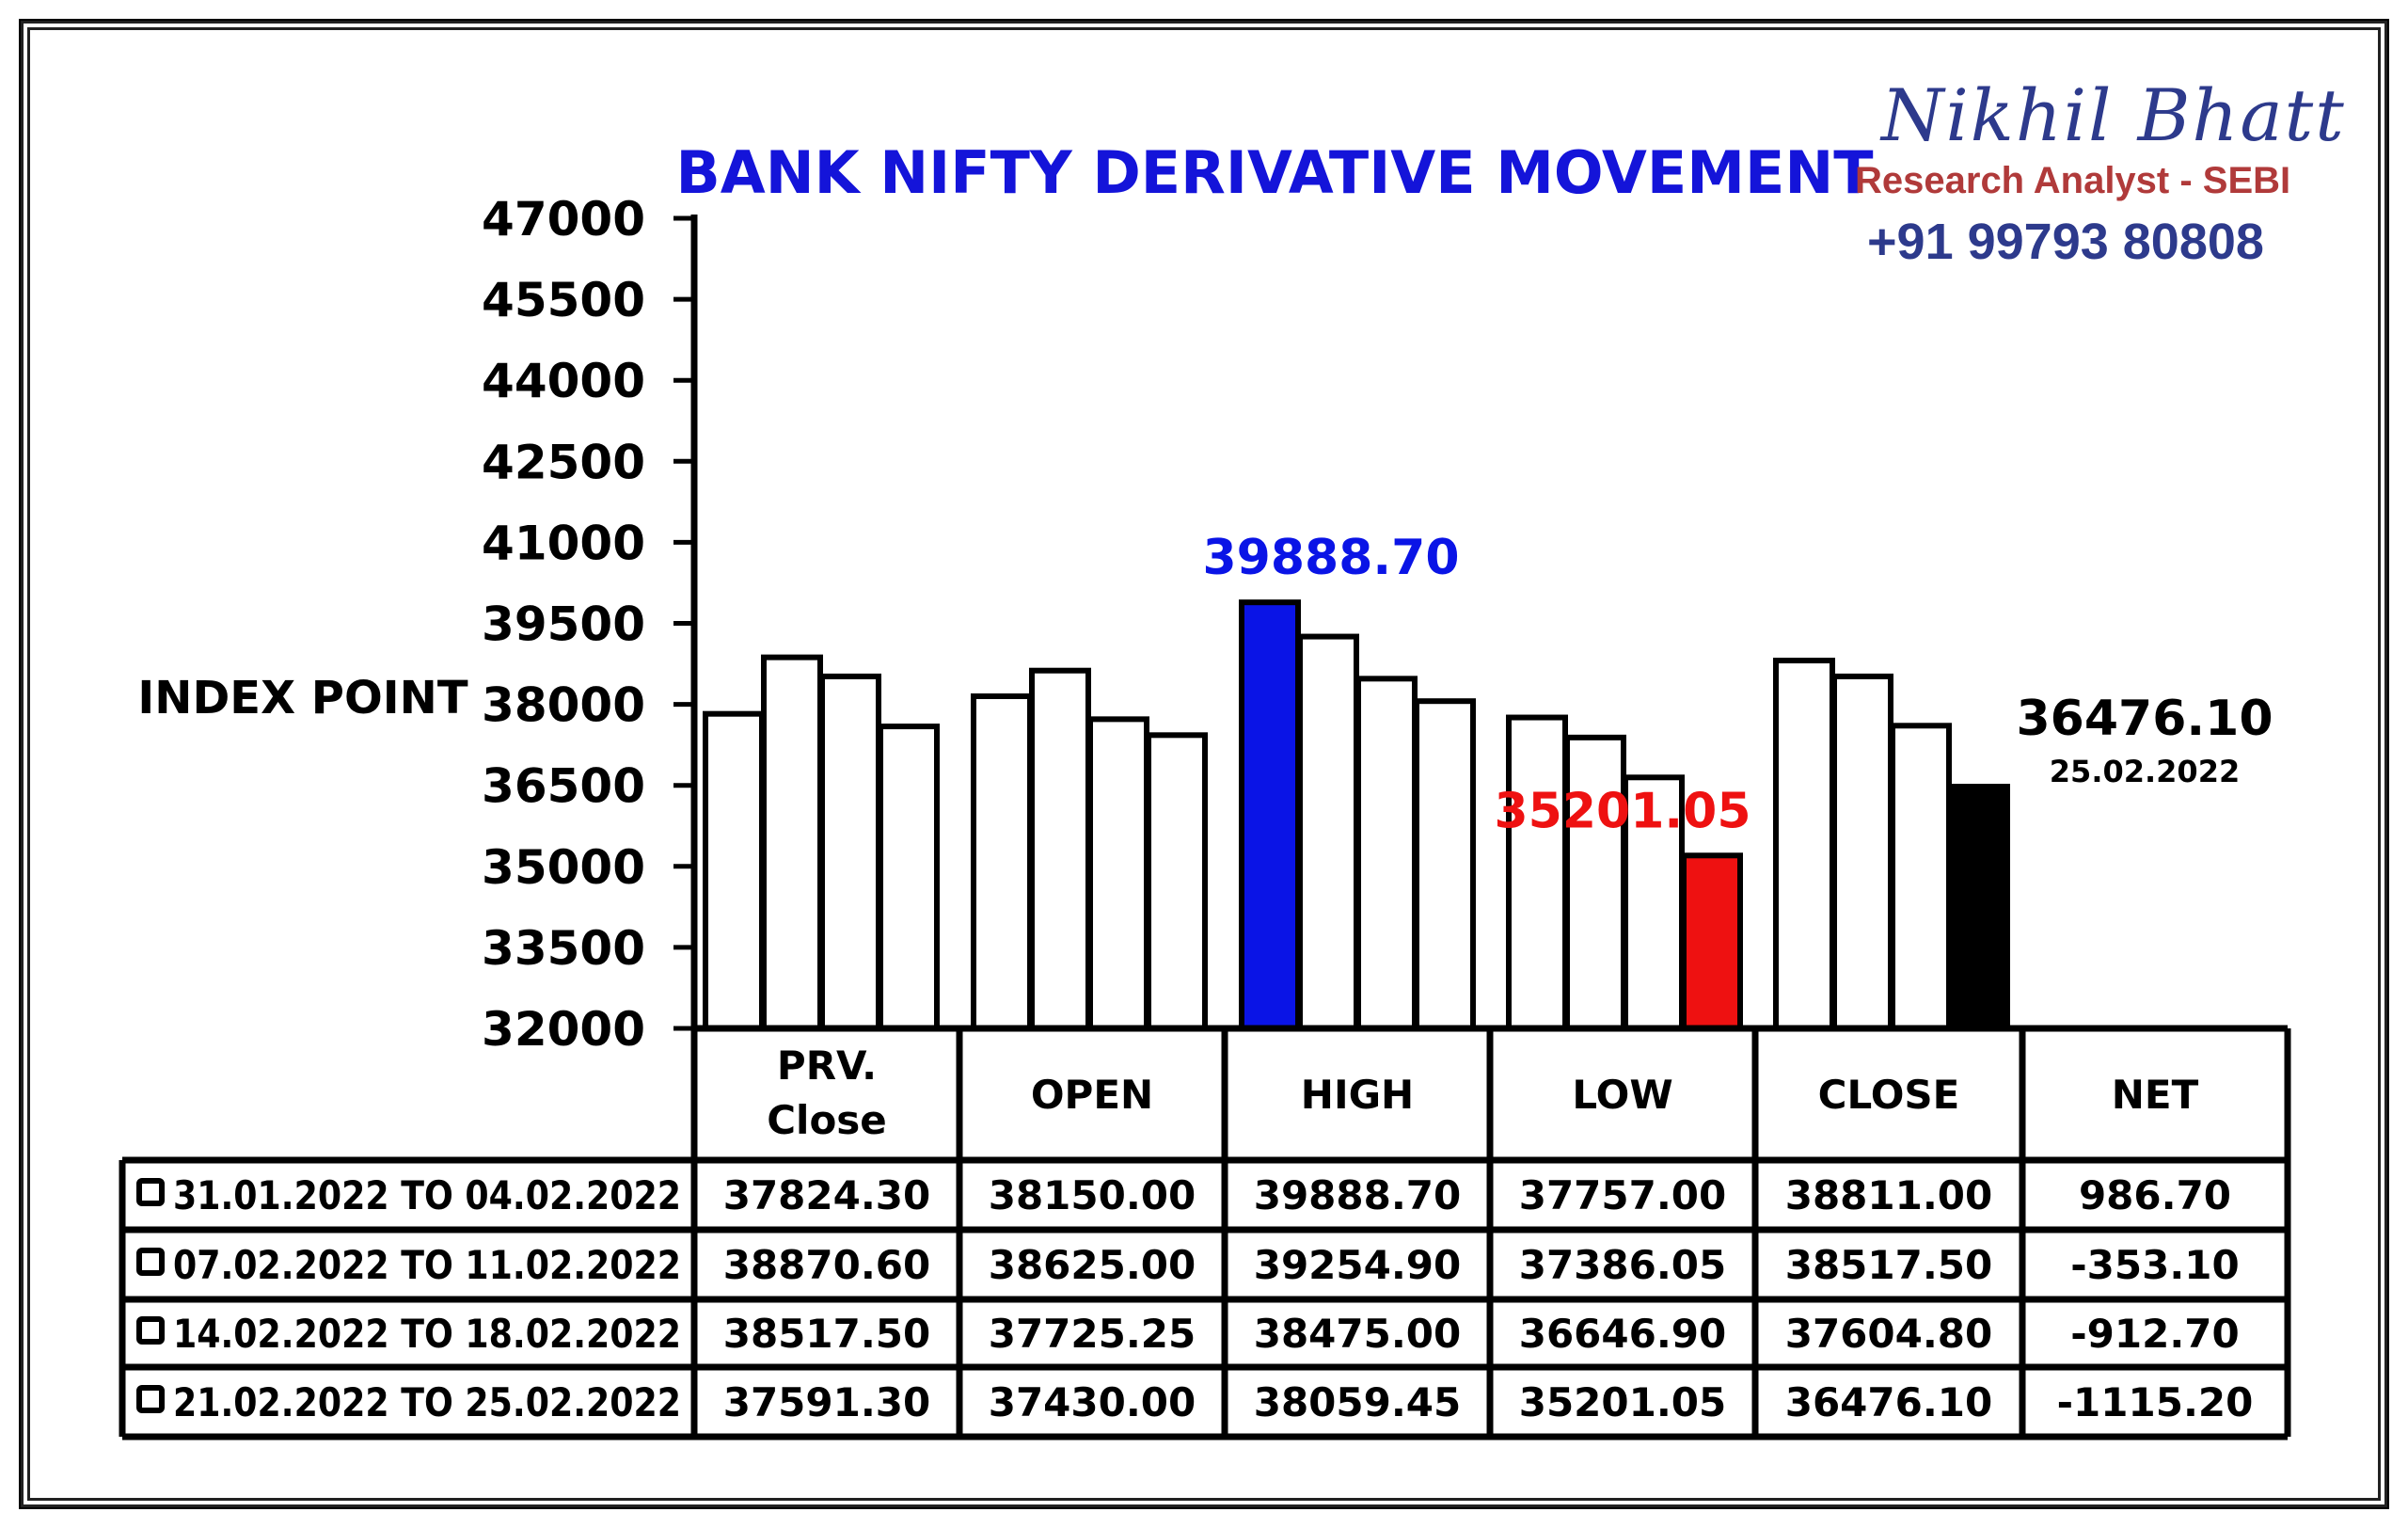 The width and height of the screenshot is (2408, 1528). I want to click on table-cell: 37591.30, so click(827, 1402).